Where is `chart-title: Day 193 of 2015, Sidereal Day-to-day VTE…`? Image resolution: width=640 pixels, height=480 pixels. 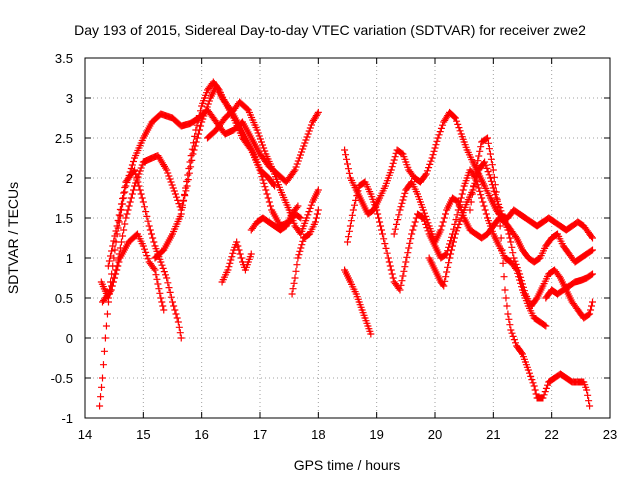
chart-title: Day 193 of 2015, Sidereal Day-to-day VTE… is located at coordinates (330, 30).